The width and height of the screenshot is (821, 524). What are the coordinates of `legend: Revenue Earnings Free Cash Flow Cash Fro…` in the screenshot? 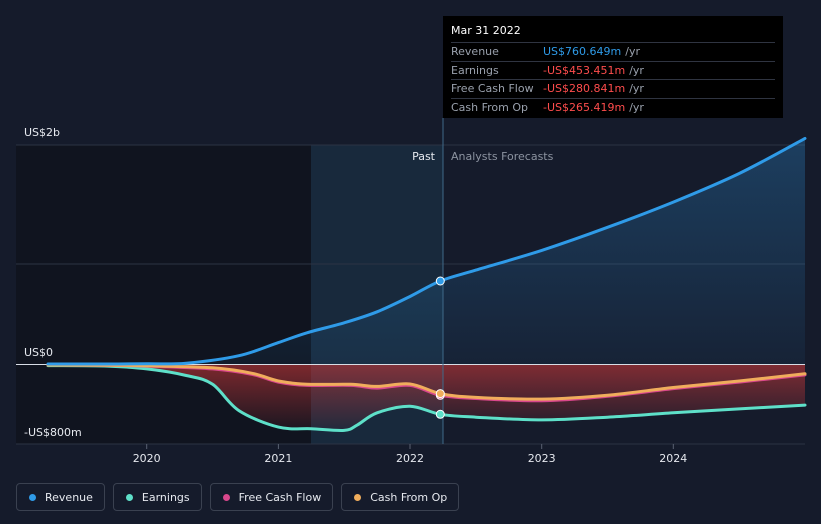 It's located at (238, 497).